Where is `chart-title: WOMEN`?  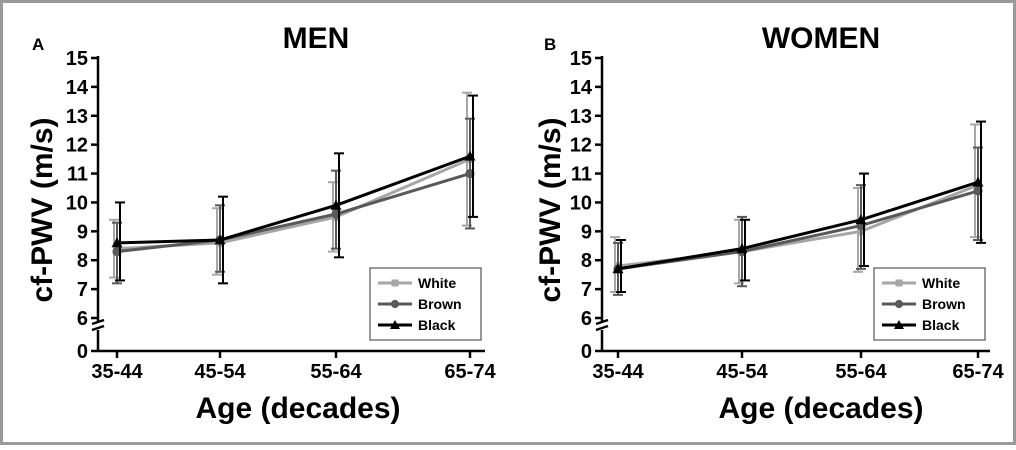
chart-title: WOMEN is located at coordinates (821, 38).